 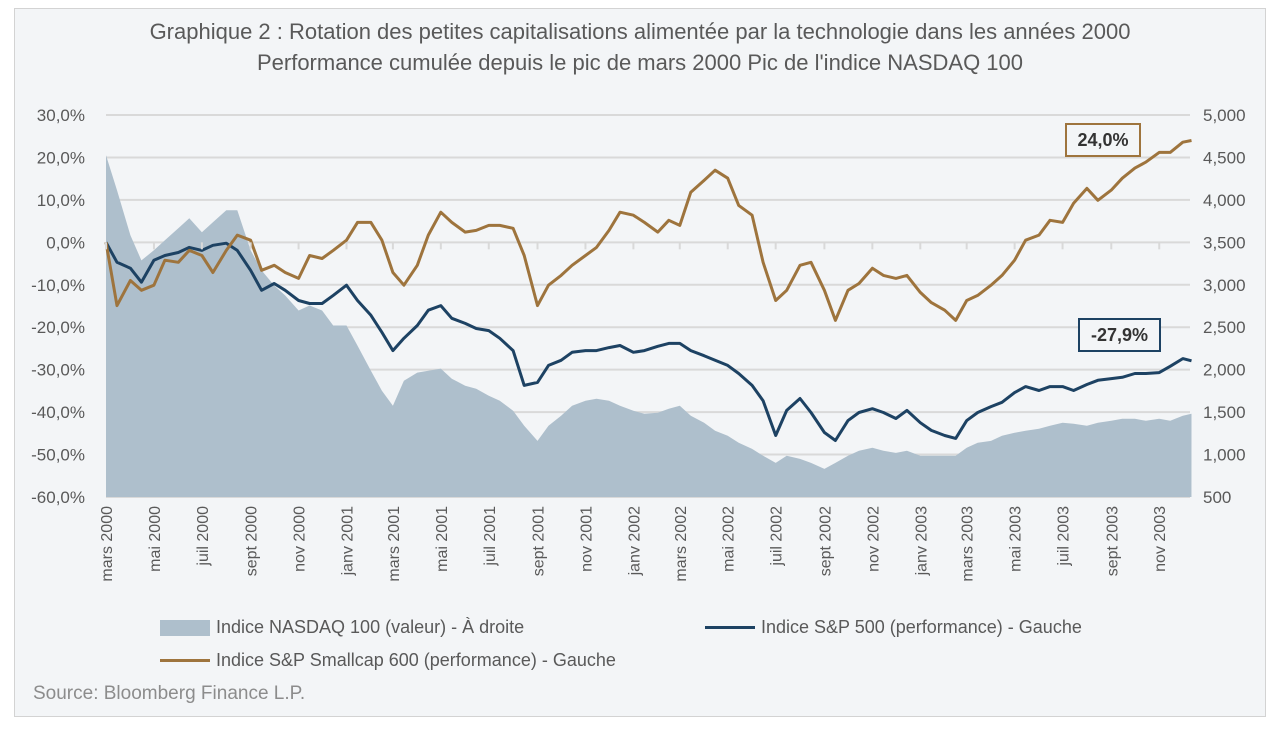 I want to click on legend-label-nasdaq: Indice NASDAQ 100 (valeur) - À droite, so click(x=370, y=627).